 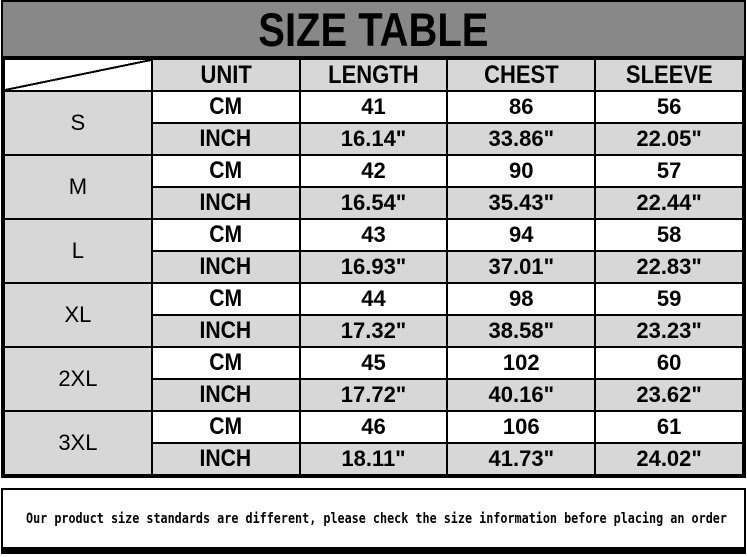 I want to click on row-2xl-cm: 2XL CM 45 102 60, so click(x=373, y=379).